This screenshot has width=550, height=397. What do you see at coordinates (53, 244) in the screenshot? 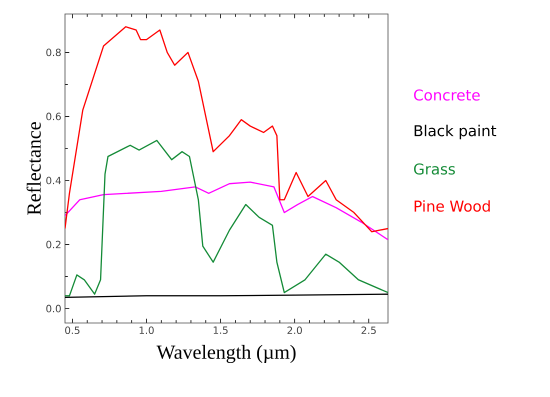
I see `y-tick-label: 0.2` at bounding box center [53, 244].